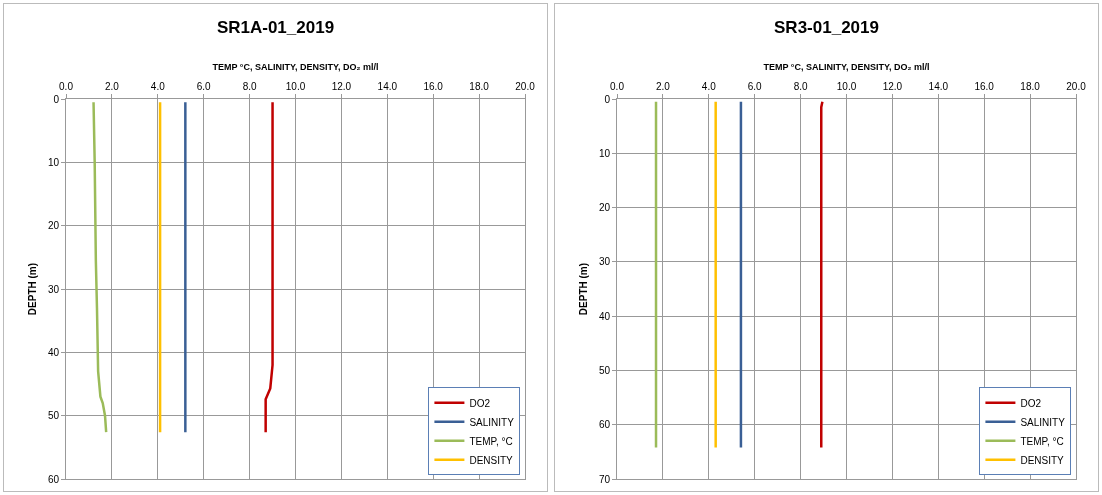 The image size is (1102, 495). Describe the element at coordinates (604, 479) in the screenshot. I see `y-tick-label: 70` at that location.